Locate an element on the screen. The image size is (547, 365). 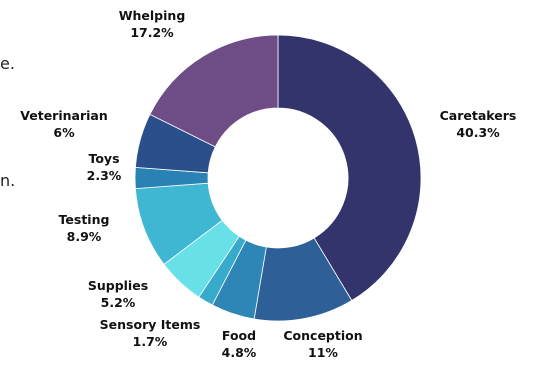
label-toys: Toys is located at coordinates (103, 158).